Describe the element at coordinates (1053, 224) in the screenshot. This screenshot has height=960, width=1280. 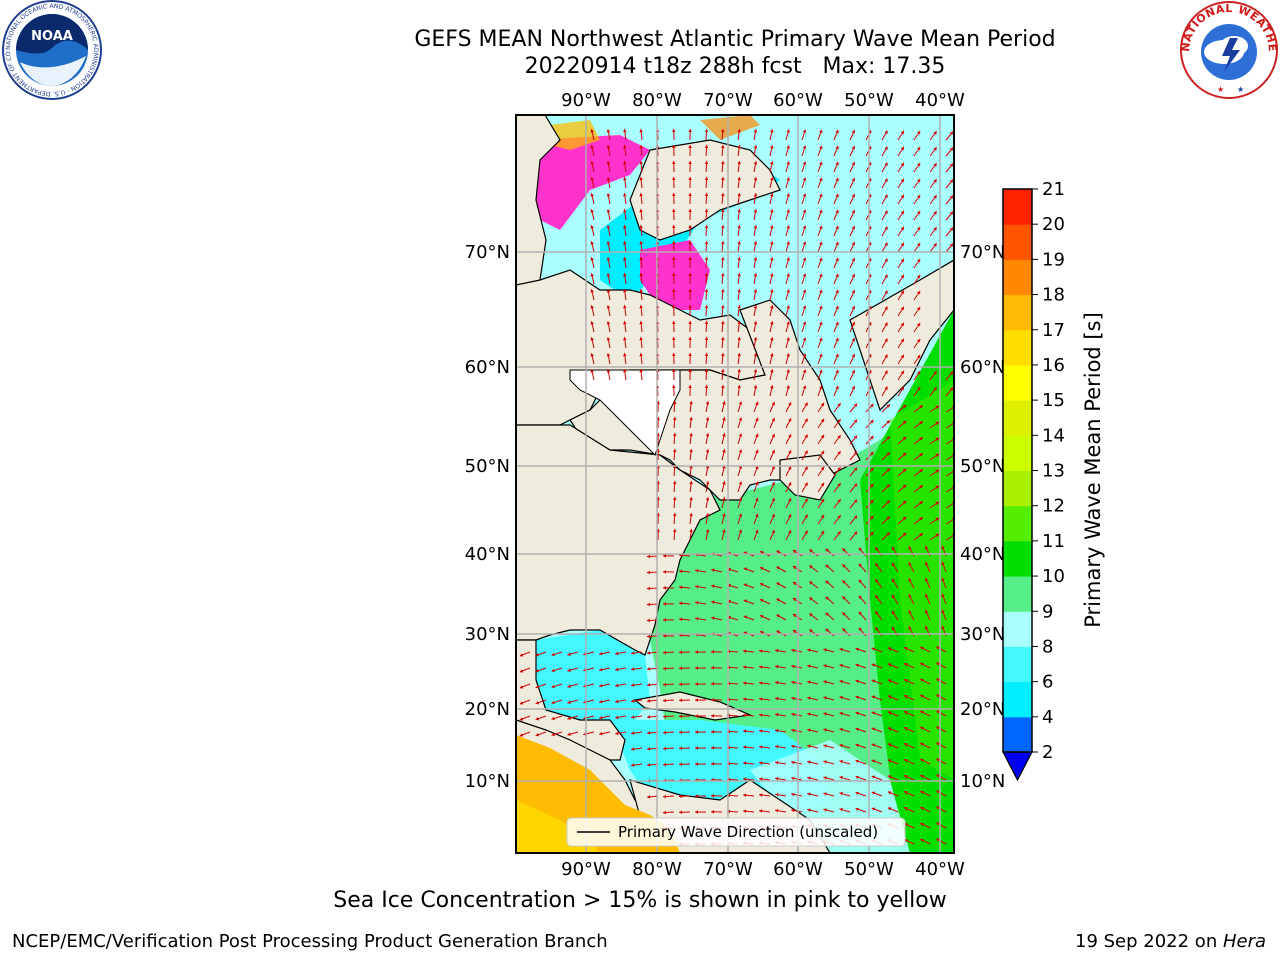
I see `colorbar-tick-label: 20` at that location.